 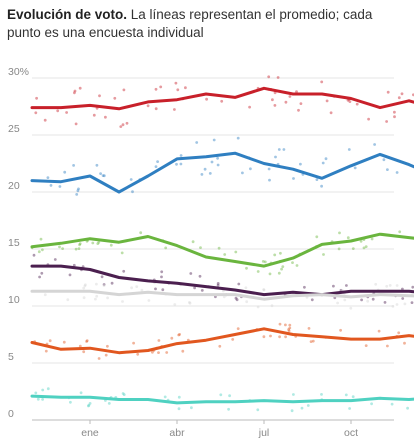 I want to click on x-tick-label: ene, so click(x=90, y=433).